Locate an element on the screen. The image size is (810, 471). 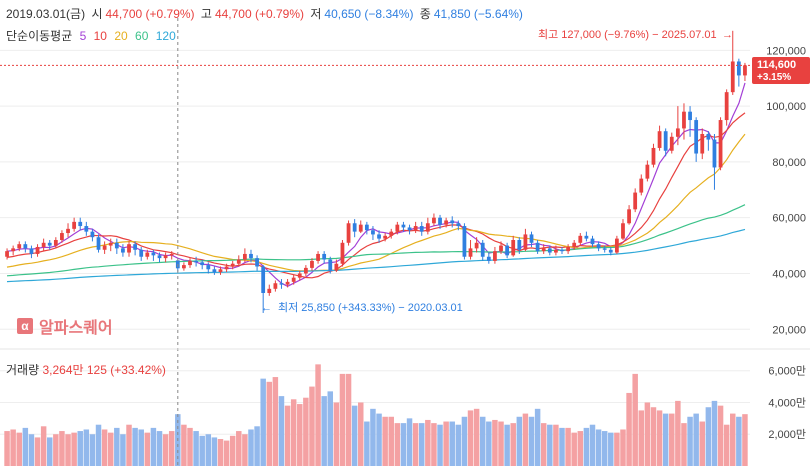
high-annotation-text: 최고 127,000 (−9.76%) − 2025.07.01 is located at coordinates (627, 34).